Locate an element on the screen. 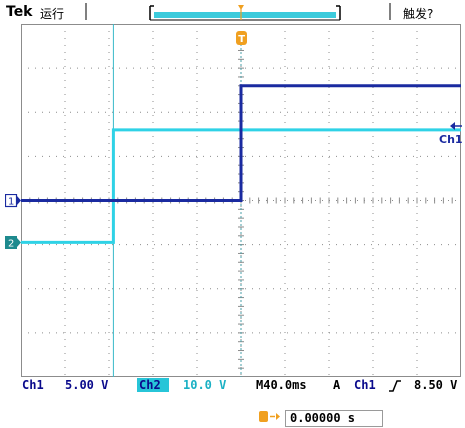 This screenshot has height=428, width=465. record-position-indicator is located at coordinates (238, 12).